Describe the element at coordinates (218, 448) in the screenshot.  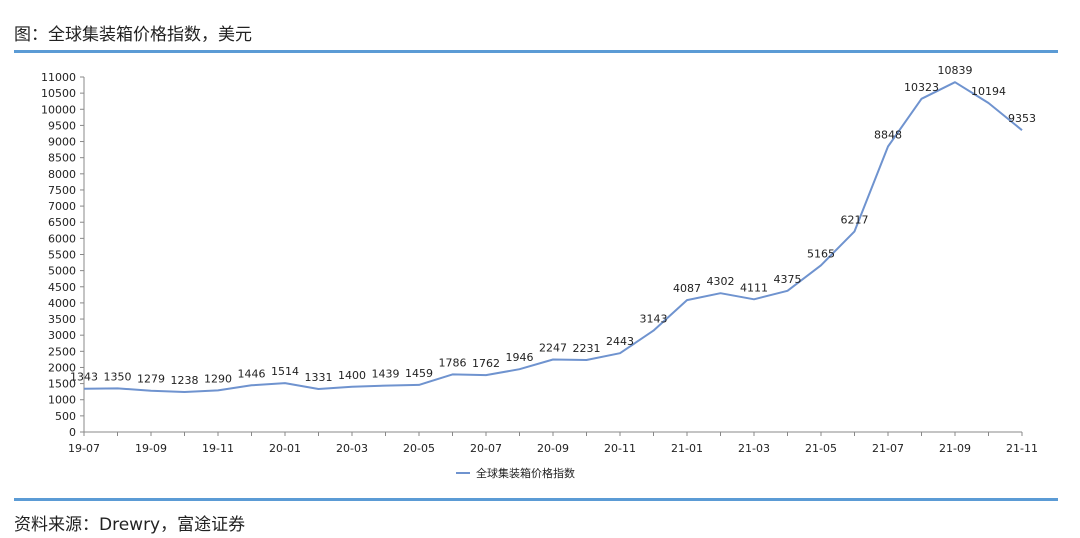
I see `x-tick-label: 19-11` at that location.